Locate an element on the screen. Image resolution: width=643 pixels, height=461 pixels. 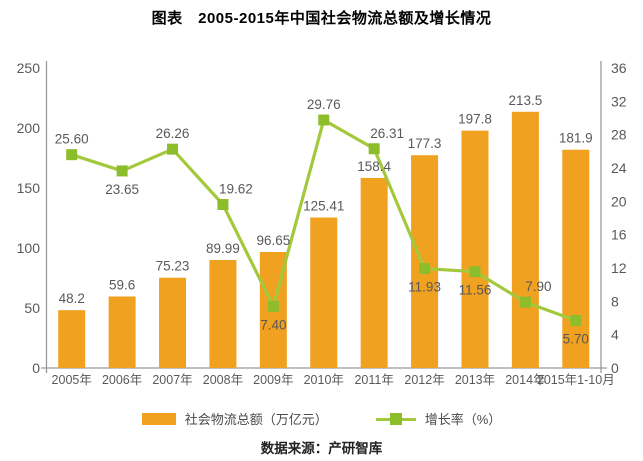
legend: 社会物流总额（万亿元） 增长率（%） is located at coordinates (321, 418).